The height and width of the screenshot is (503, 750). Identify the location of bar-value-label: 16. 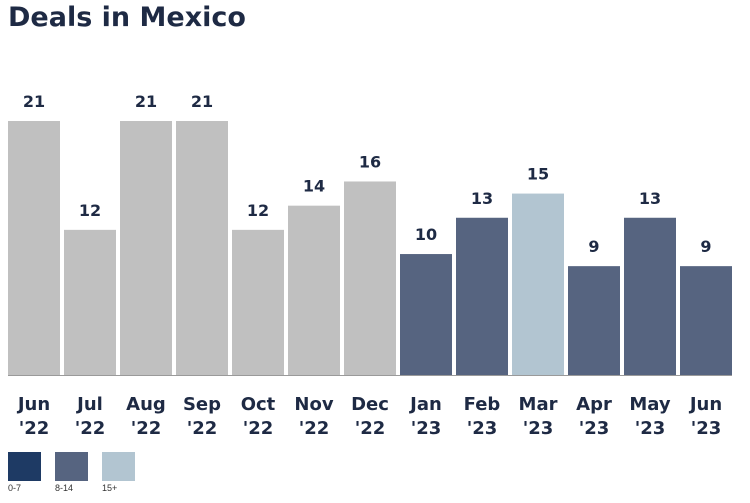
(370, 161).